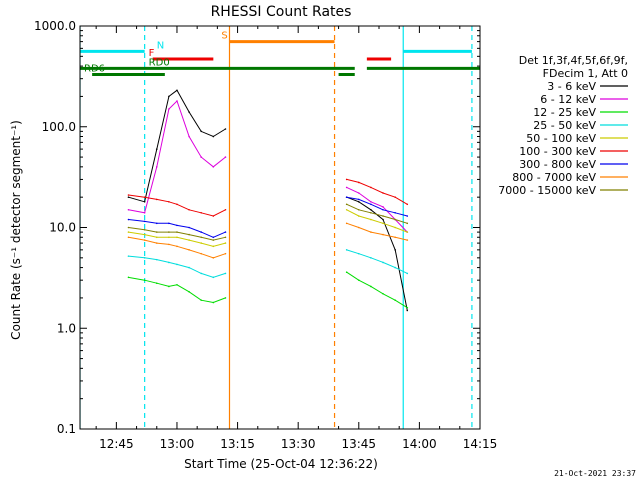 The image size is (640, 480). I want to click on legend-entry-label: 12 - 25 keV, so click(564, 112).